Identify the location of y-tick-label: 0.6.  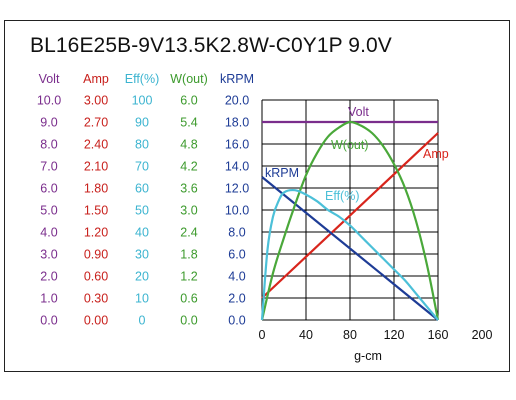
(188, 299).